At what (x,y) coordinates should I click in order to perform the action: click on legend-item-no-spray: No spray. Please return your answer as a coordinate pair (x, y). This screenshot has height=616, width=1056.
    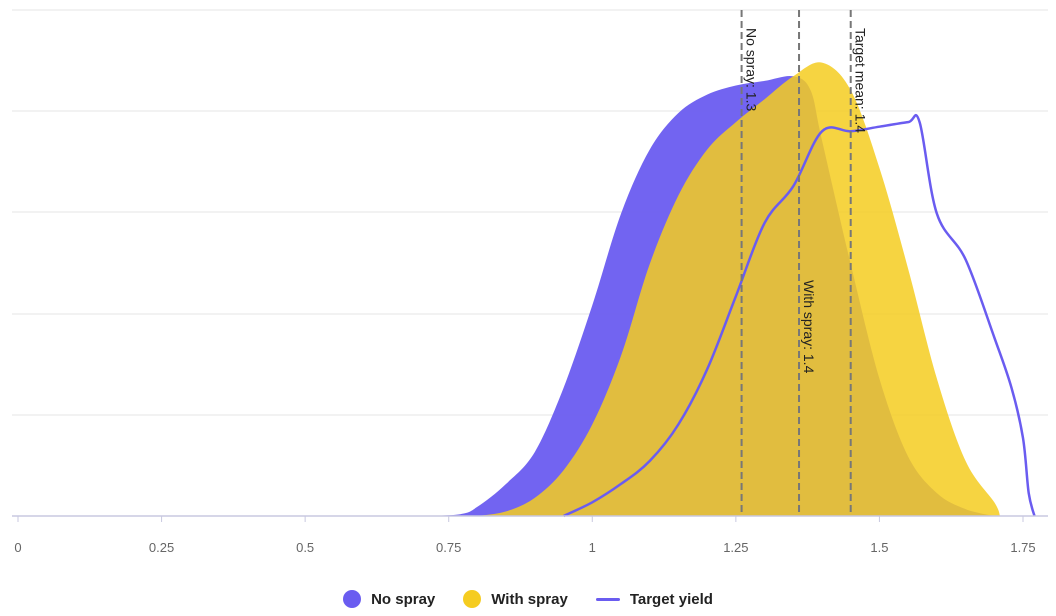
    Looking at the image, I should click on (389, 599).